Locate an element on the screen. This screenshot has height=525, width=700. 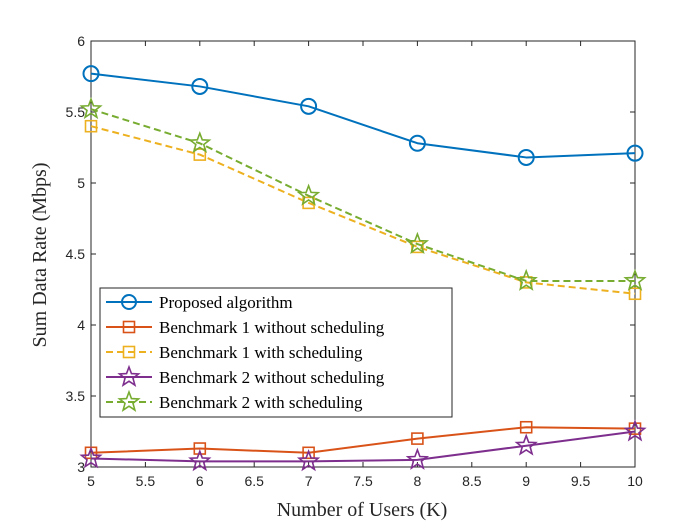
legend-box is located at coordinates (276, 352).